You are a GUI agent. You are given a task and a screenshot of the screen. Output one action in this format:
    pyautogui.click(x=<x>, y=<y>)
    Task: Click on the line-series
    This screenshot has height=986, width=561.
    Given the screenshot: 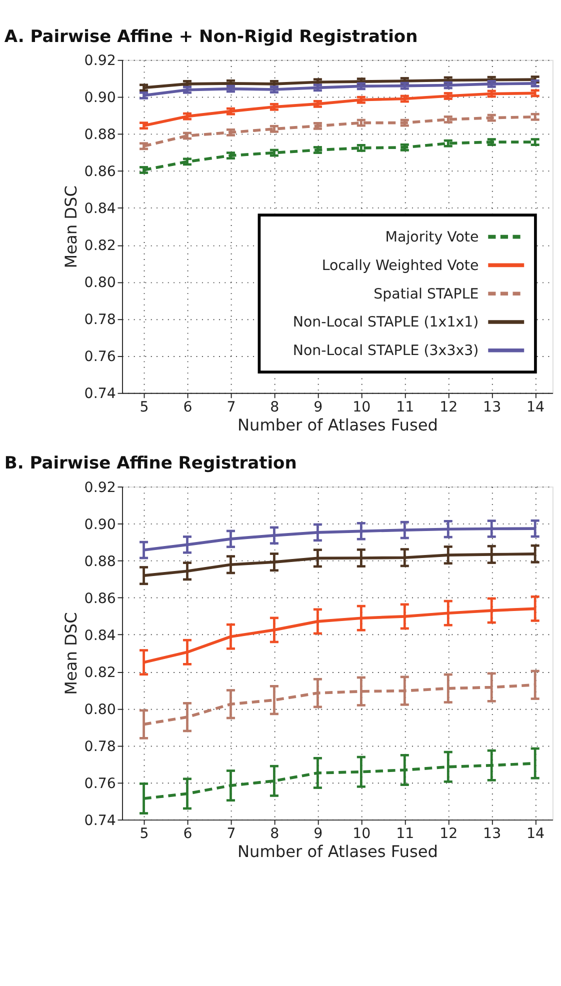 What is the action you would take?
    pyautogui.click(x=339, y=110)
    